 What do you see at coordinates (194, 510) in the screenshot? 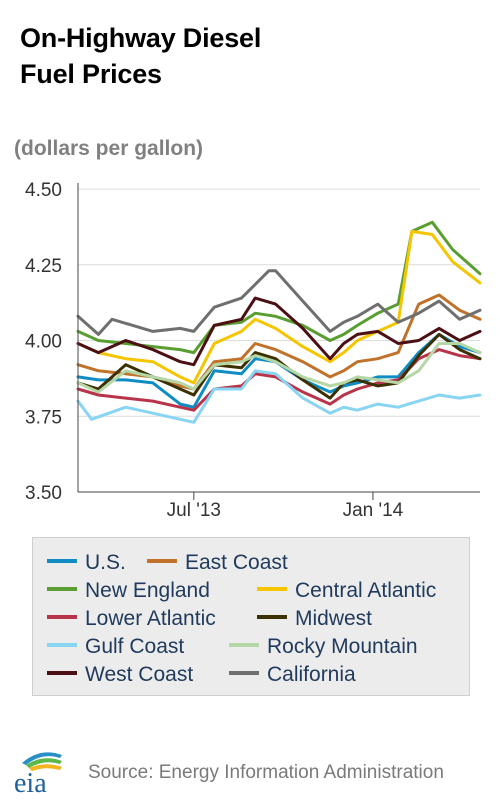
I see `x-tick-label: Jul '13` at bounding box center [194, 510].